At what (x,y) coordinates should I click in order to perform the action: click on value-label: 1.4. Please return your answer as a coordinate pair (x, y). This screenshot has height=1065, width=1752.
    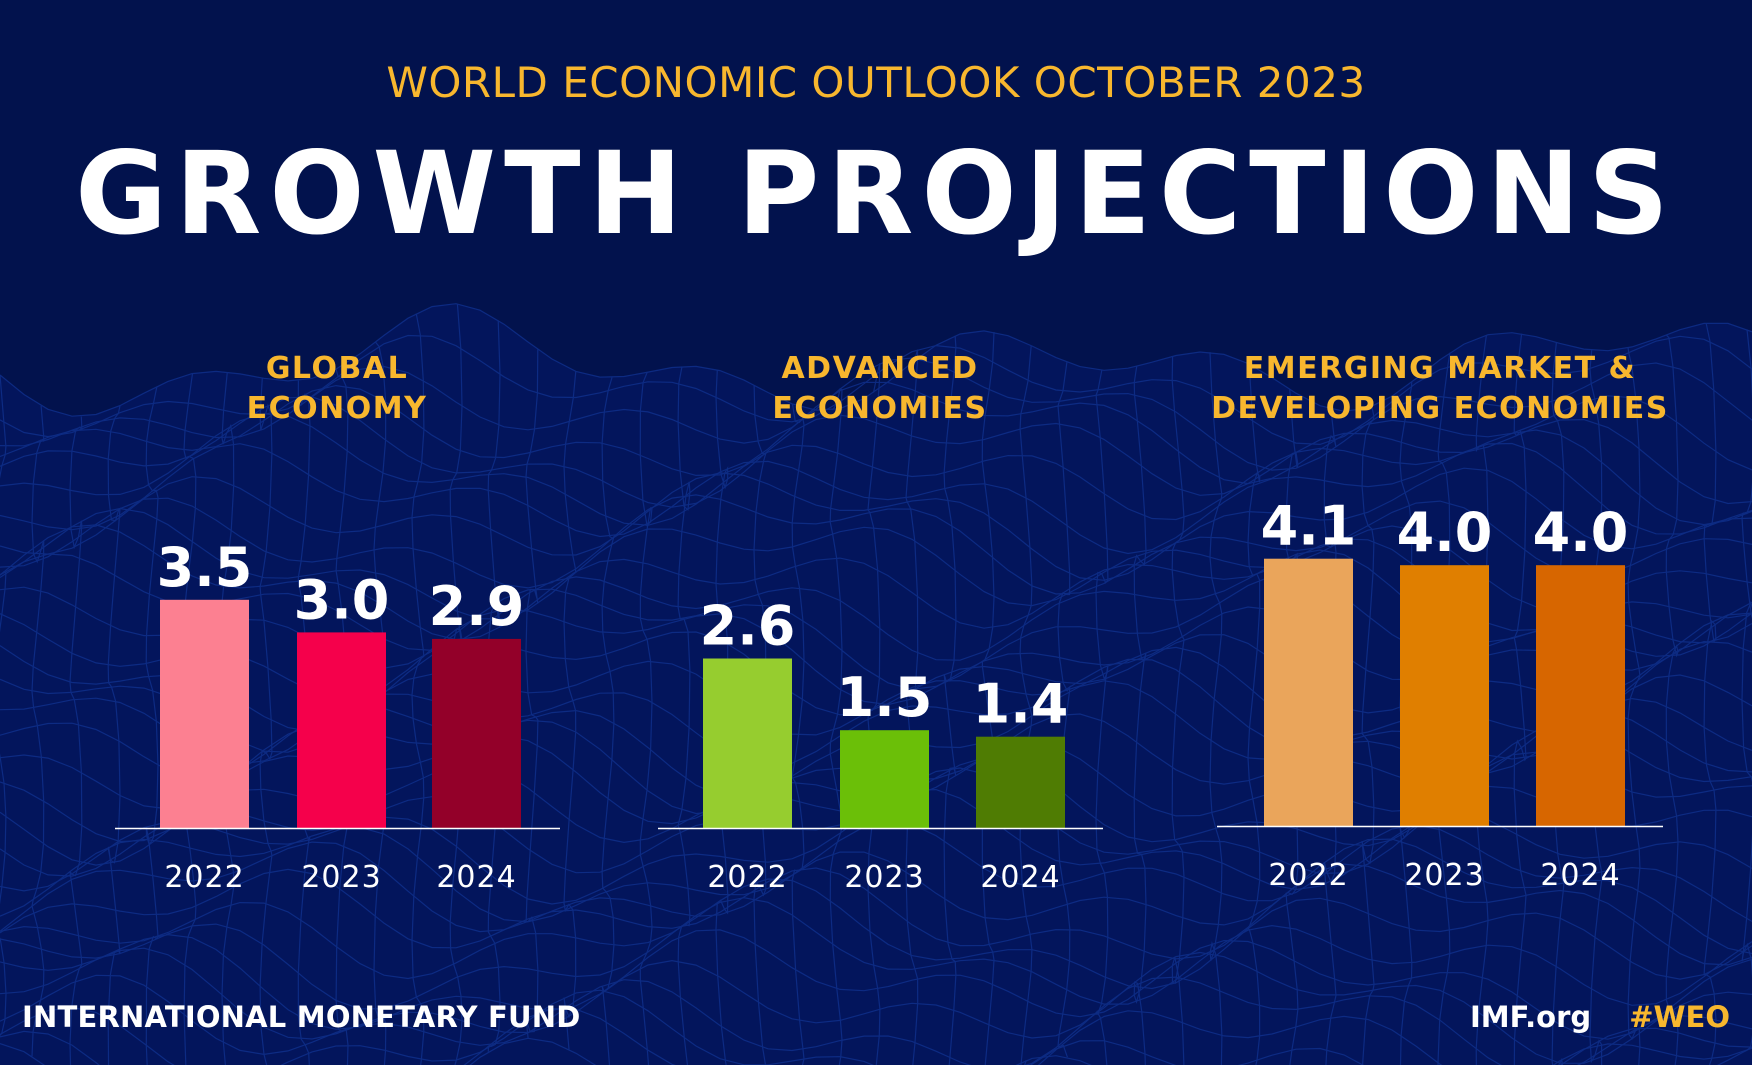
    Looking at the image, I should click on (1021, 704).